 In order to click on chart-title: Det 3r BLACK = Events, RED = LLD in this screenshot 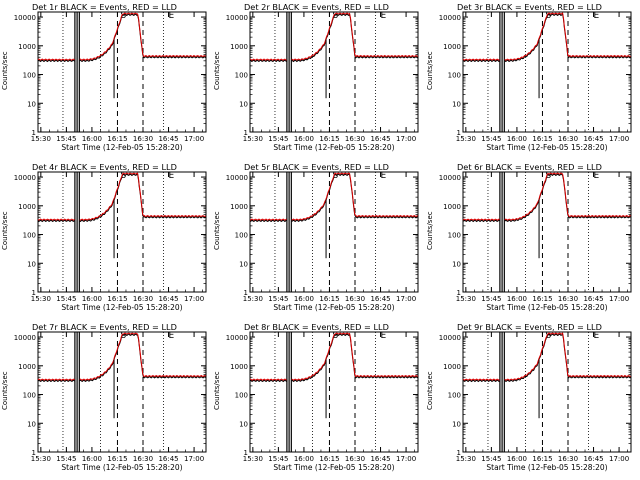, I will do `click(529, 7)`.